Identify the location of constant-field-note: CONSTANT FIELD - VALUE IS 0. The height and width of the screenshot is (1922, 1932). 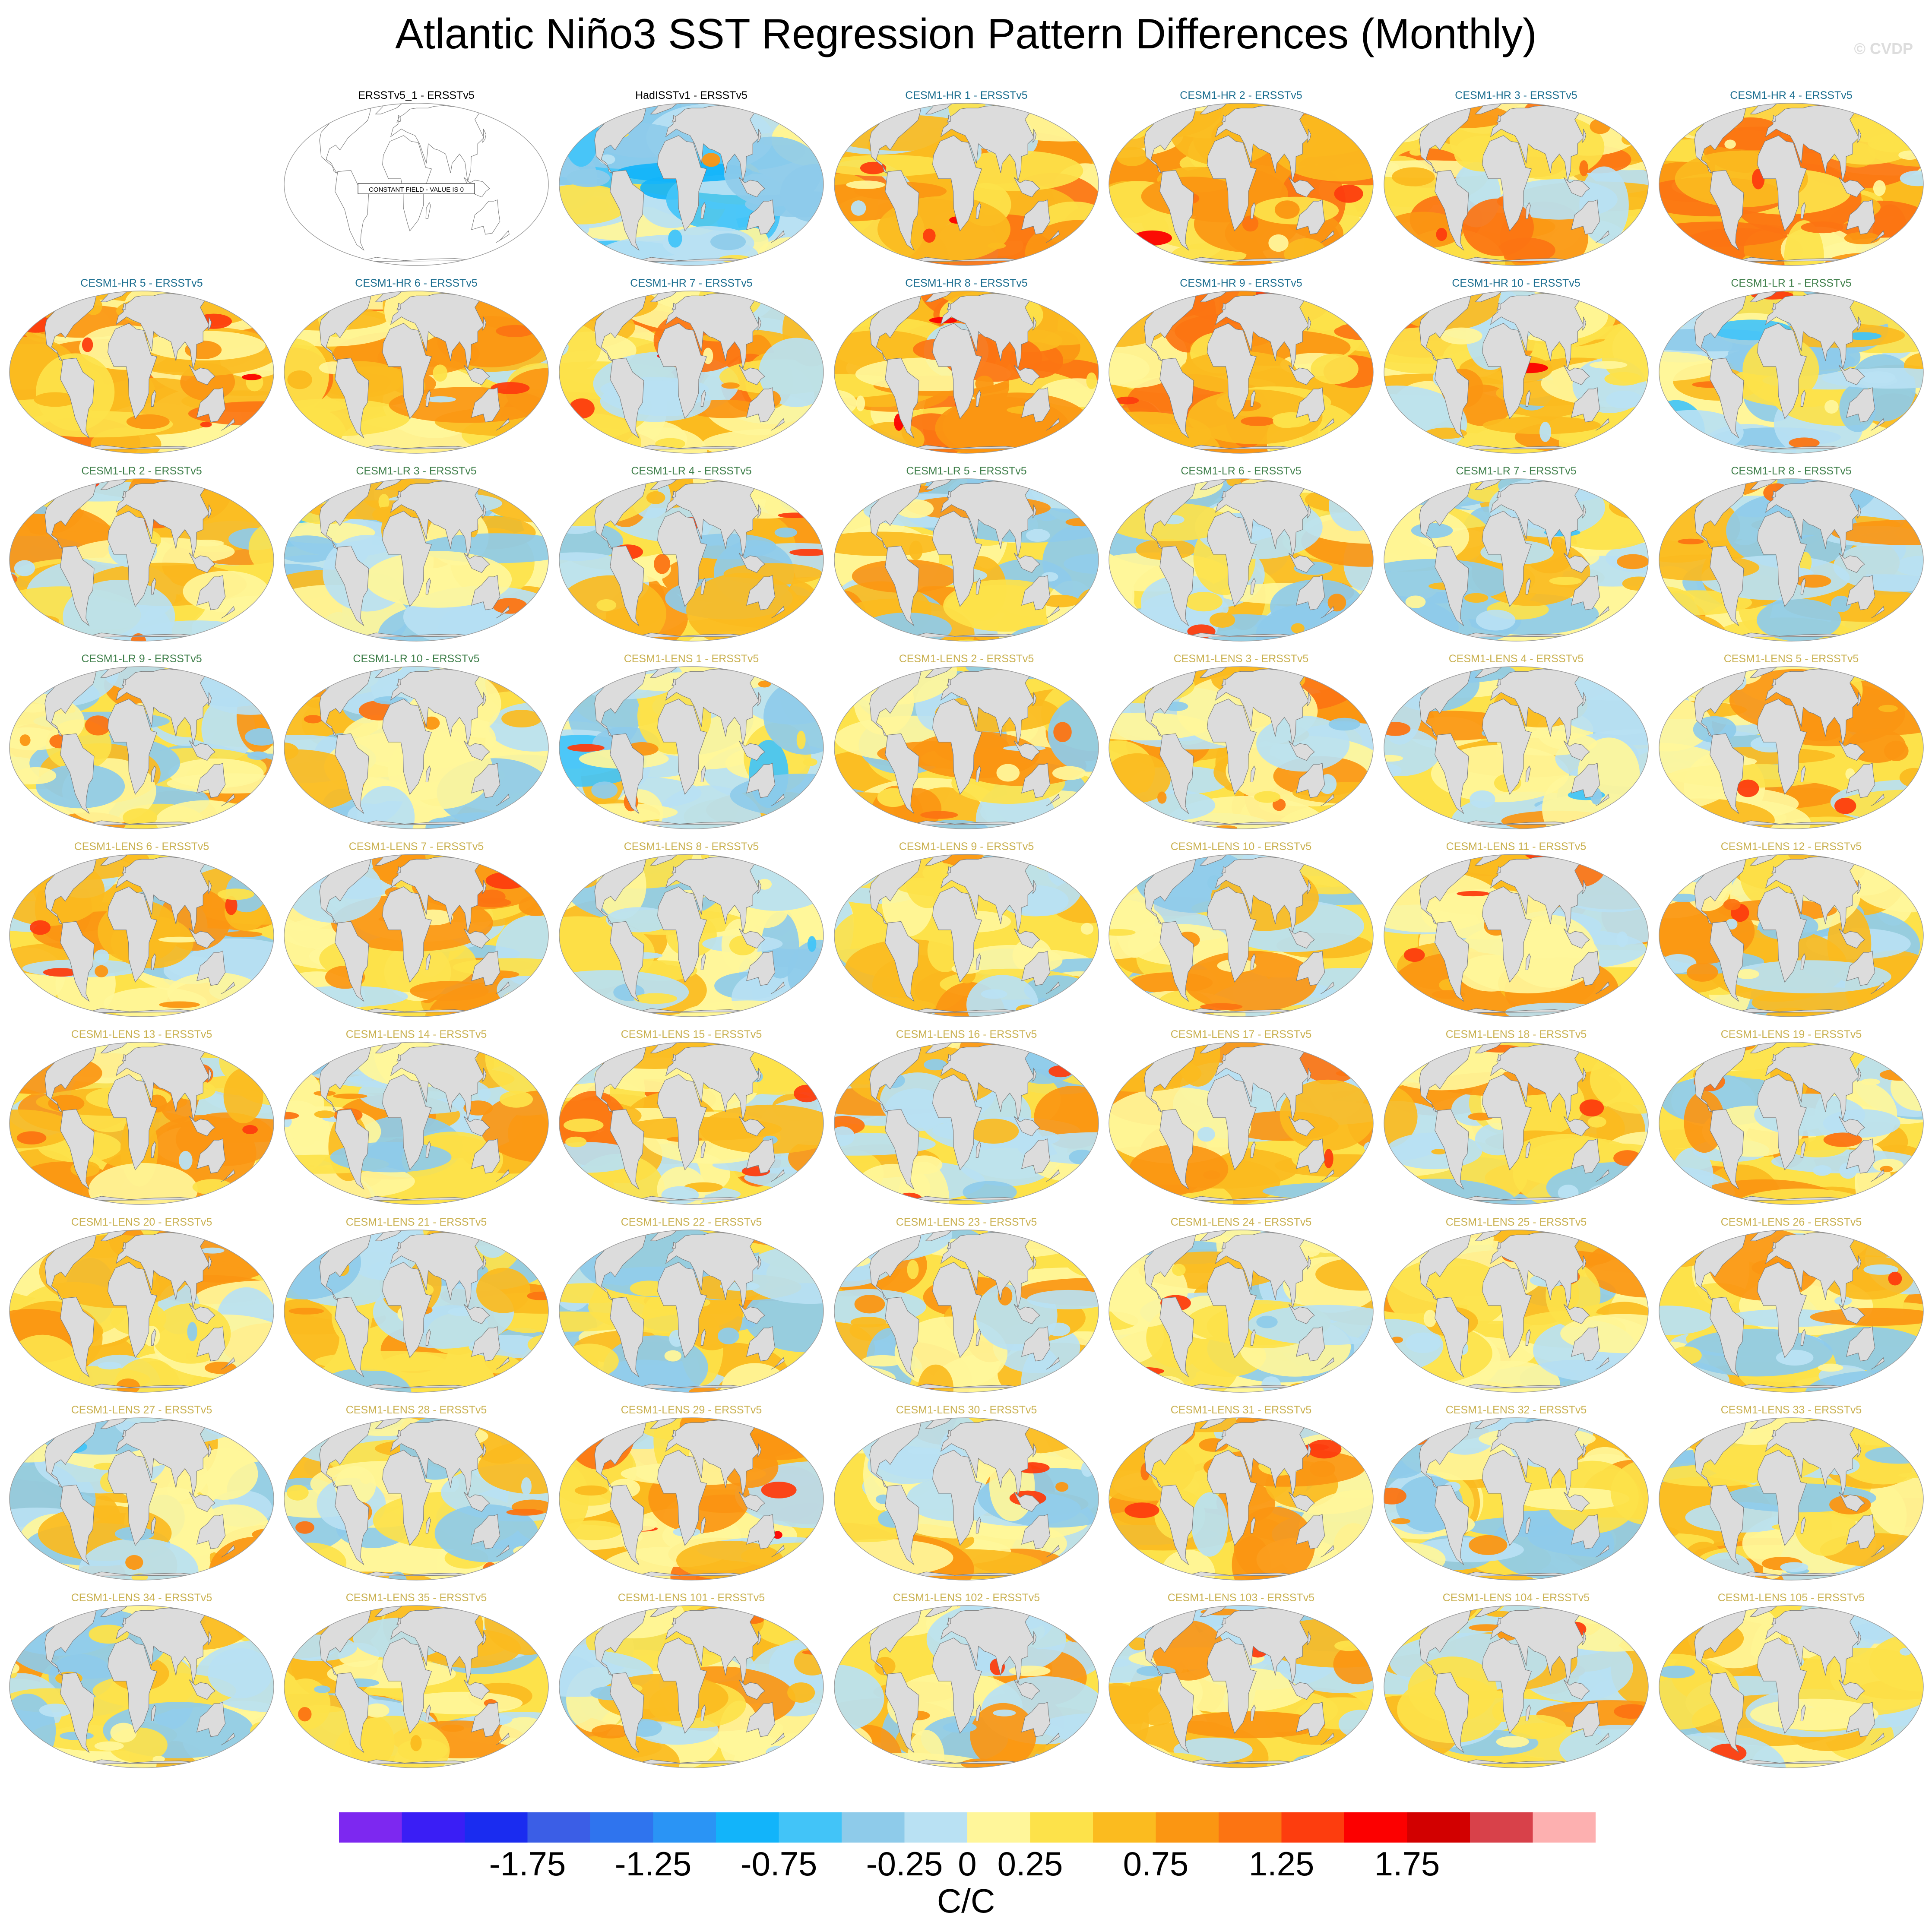
(417, 189).